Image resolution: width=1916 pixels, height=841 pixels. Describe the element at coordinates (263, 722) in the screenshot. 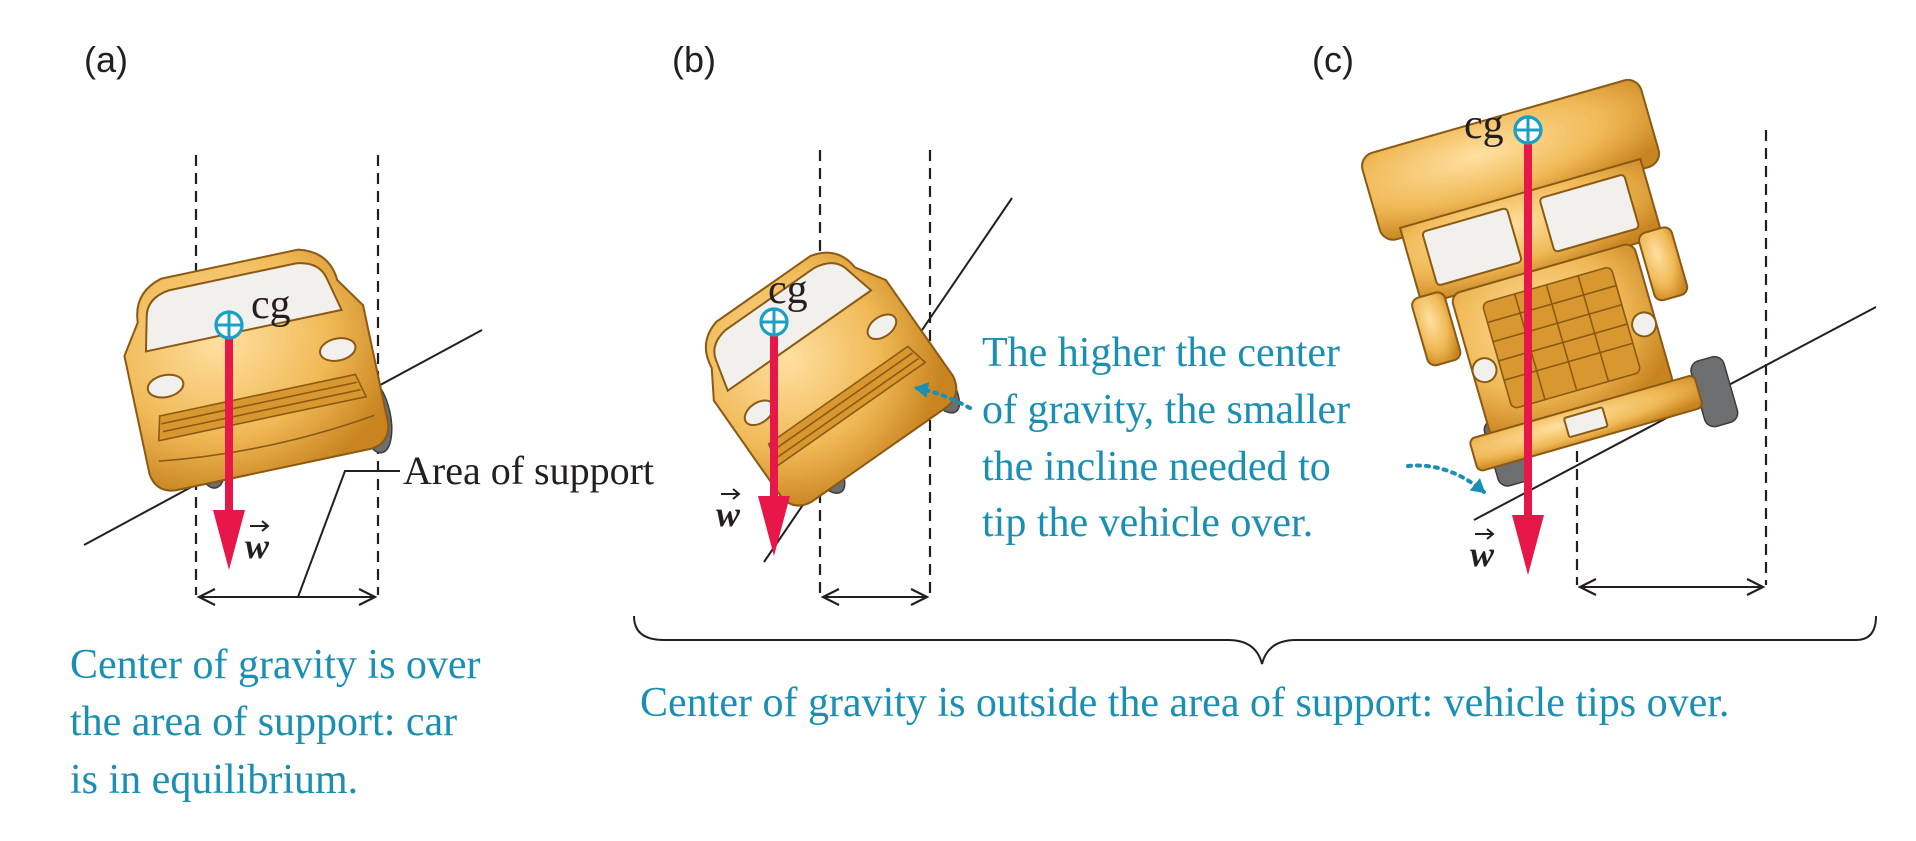

I see `caption-a-line-2: the area of support: car` at that location.